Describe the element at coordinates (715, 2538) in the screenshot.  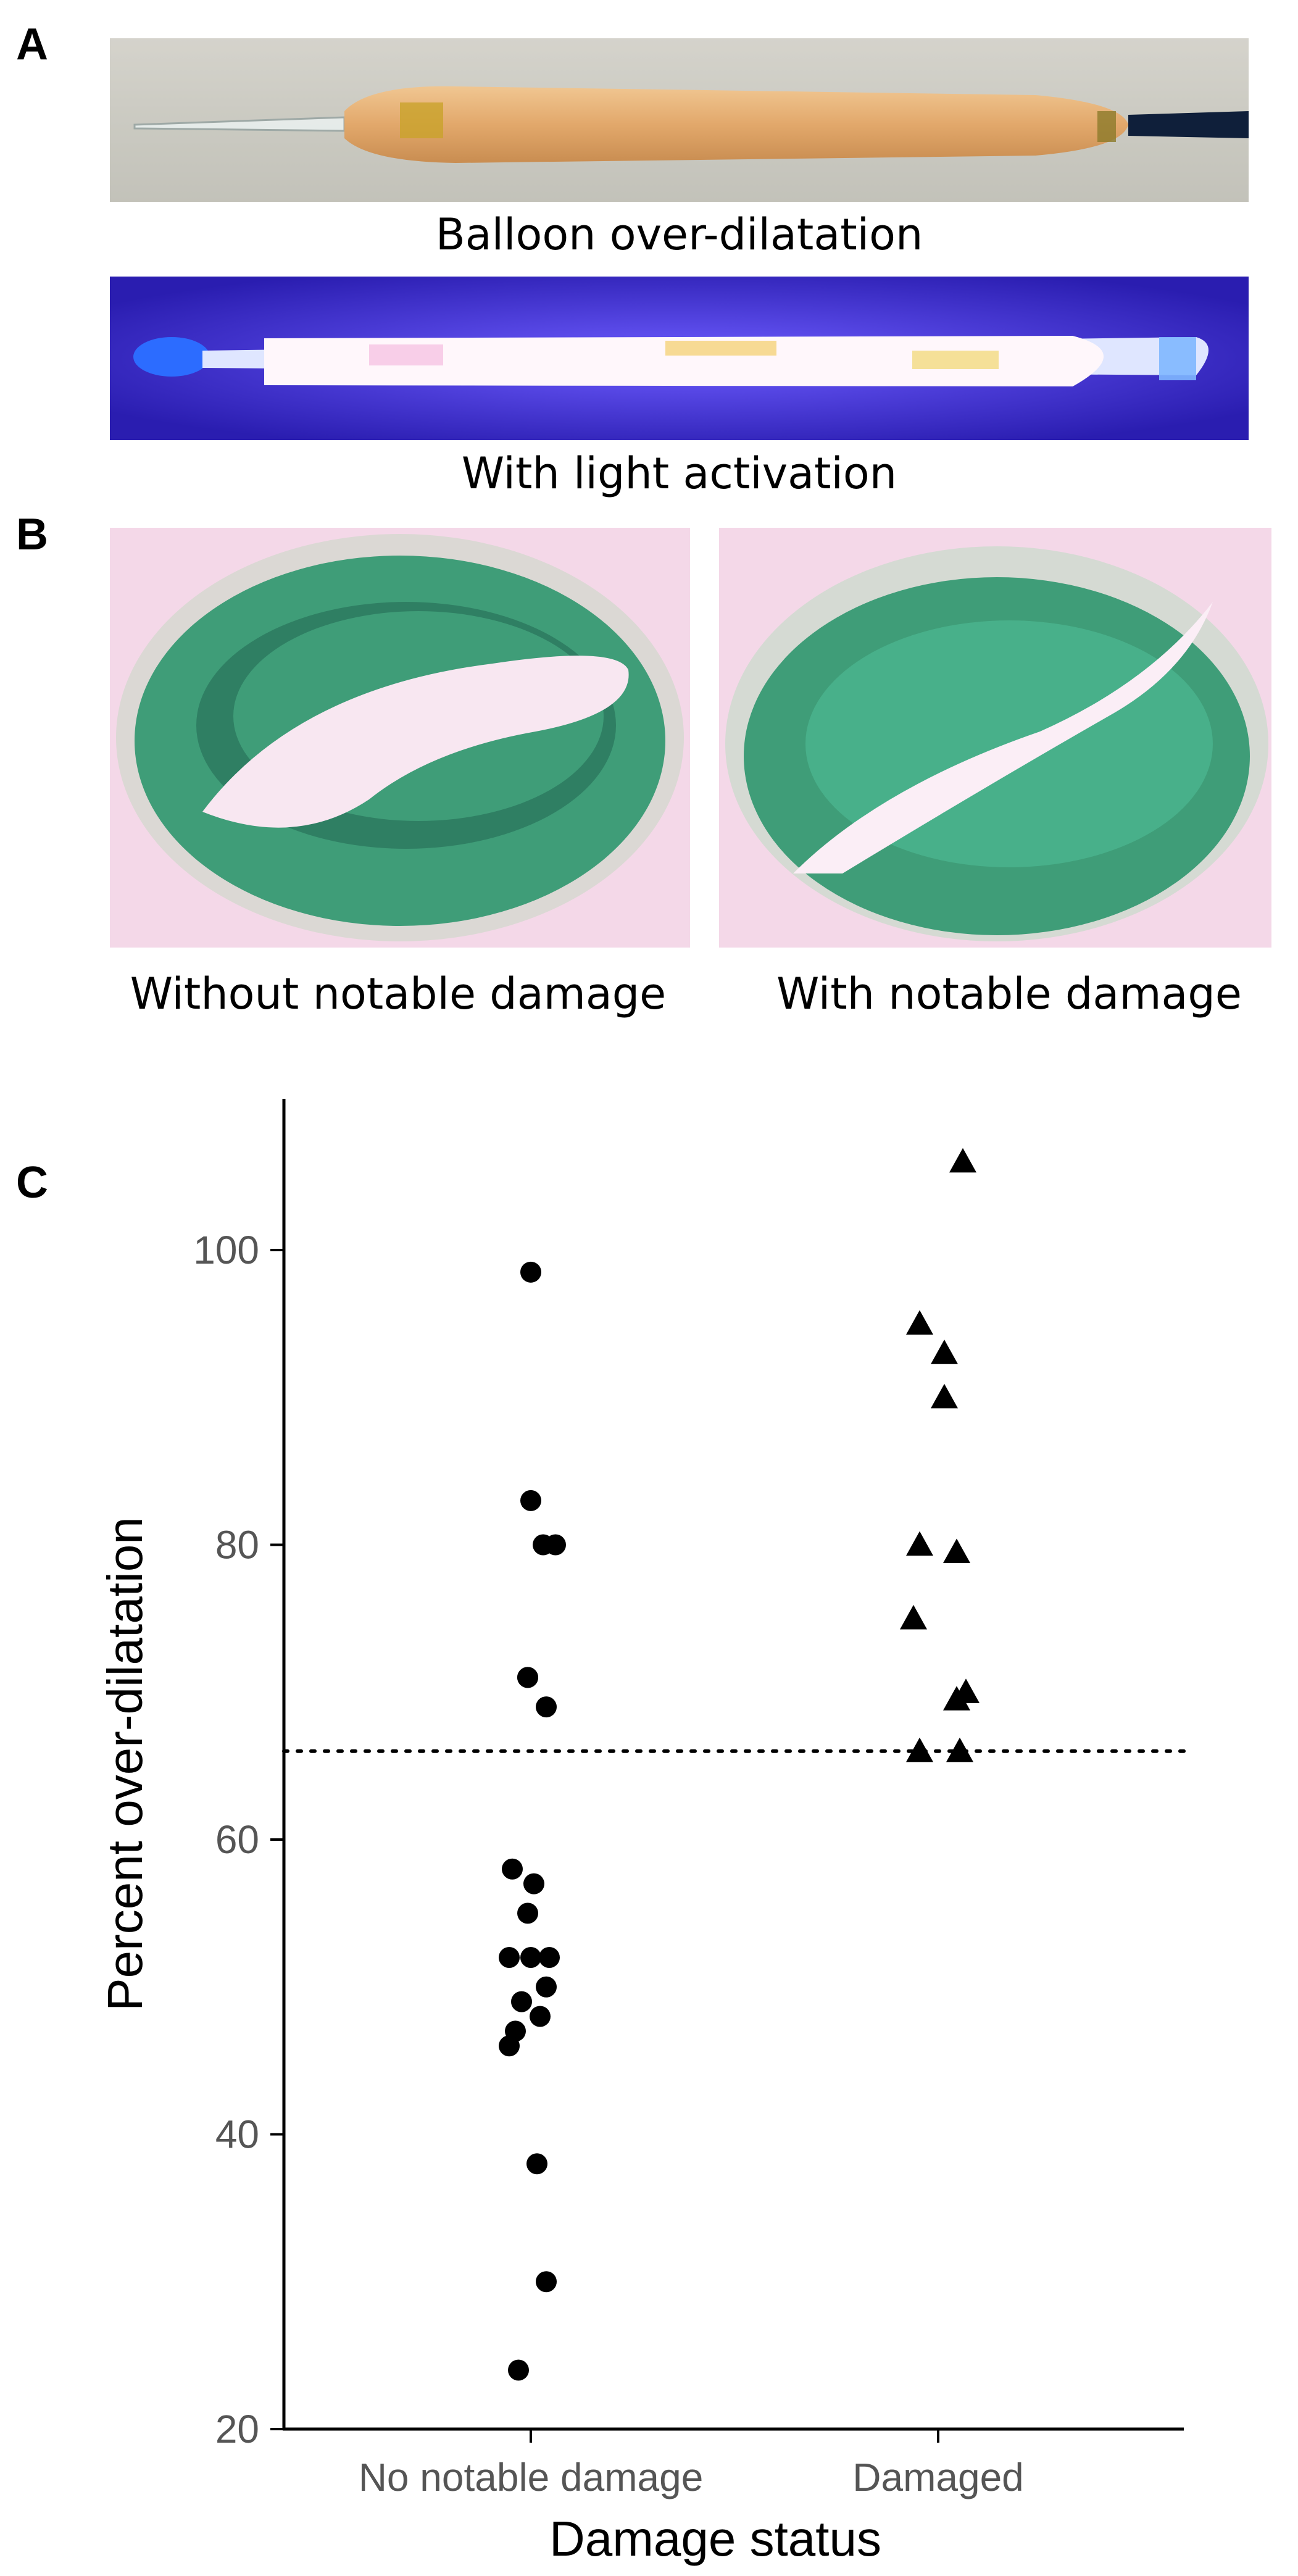
I see `x-axis-title: Damage status` at that location.